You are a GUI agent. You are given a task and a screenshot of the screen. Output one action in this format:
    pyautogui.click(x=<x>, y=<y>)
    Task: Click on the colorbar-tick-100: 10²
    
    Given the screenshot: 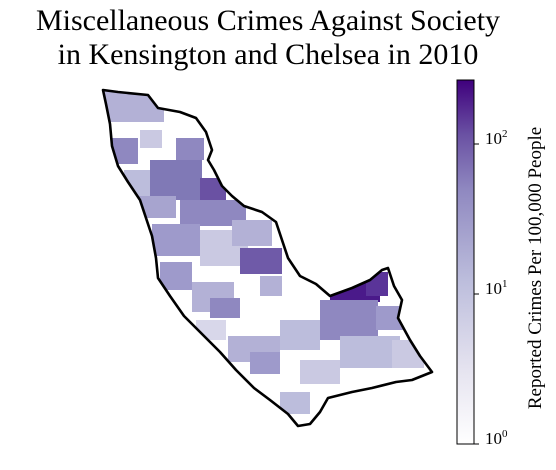 What is the action you would take?
    pyautogui.click(x=496, y=138)
    